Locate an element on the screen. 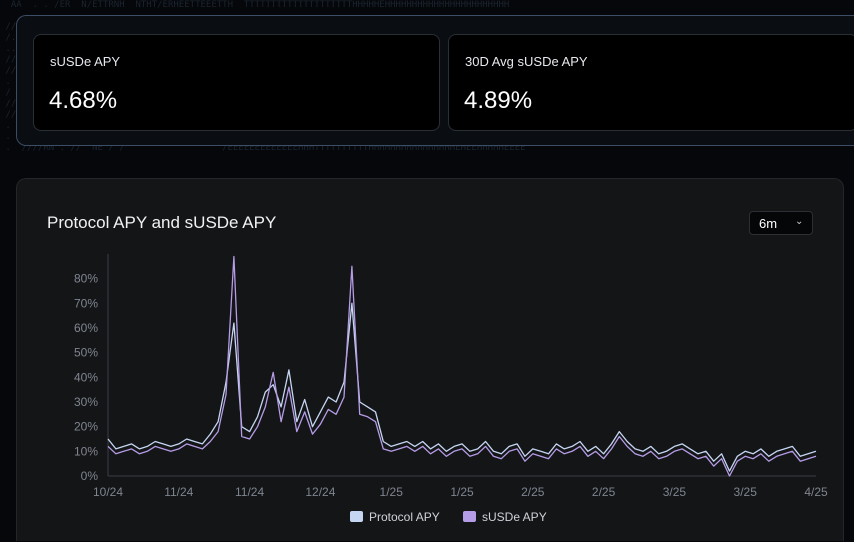  avg-susde-apy-card: 30D Avg sUSDe APY 4.89% is located at coordinates (651, 82).